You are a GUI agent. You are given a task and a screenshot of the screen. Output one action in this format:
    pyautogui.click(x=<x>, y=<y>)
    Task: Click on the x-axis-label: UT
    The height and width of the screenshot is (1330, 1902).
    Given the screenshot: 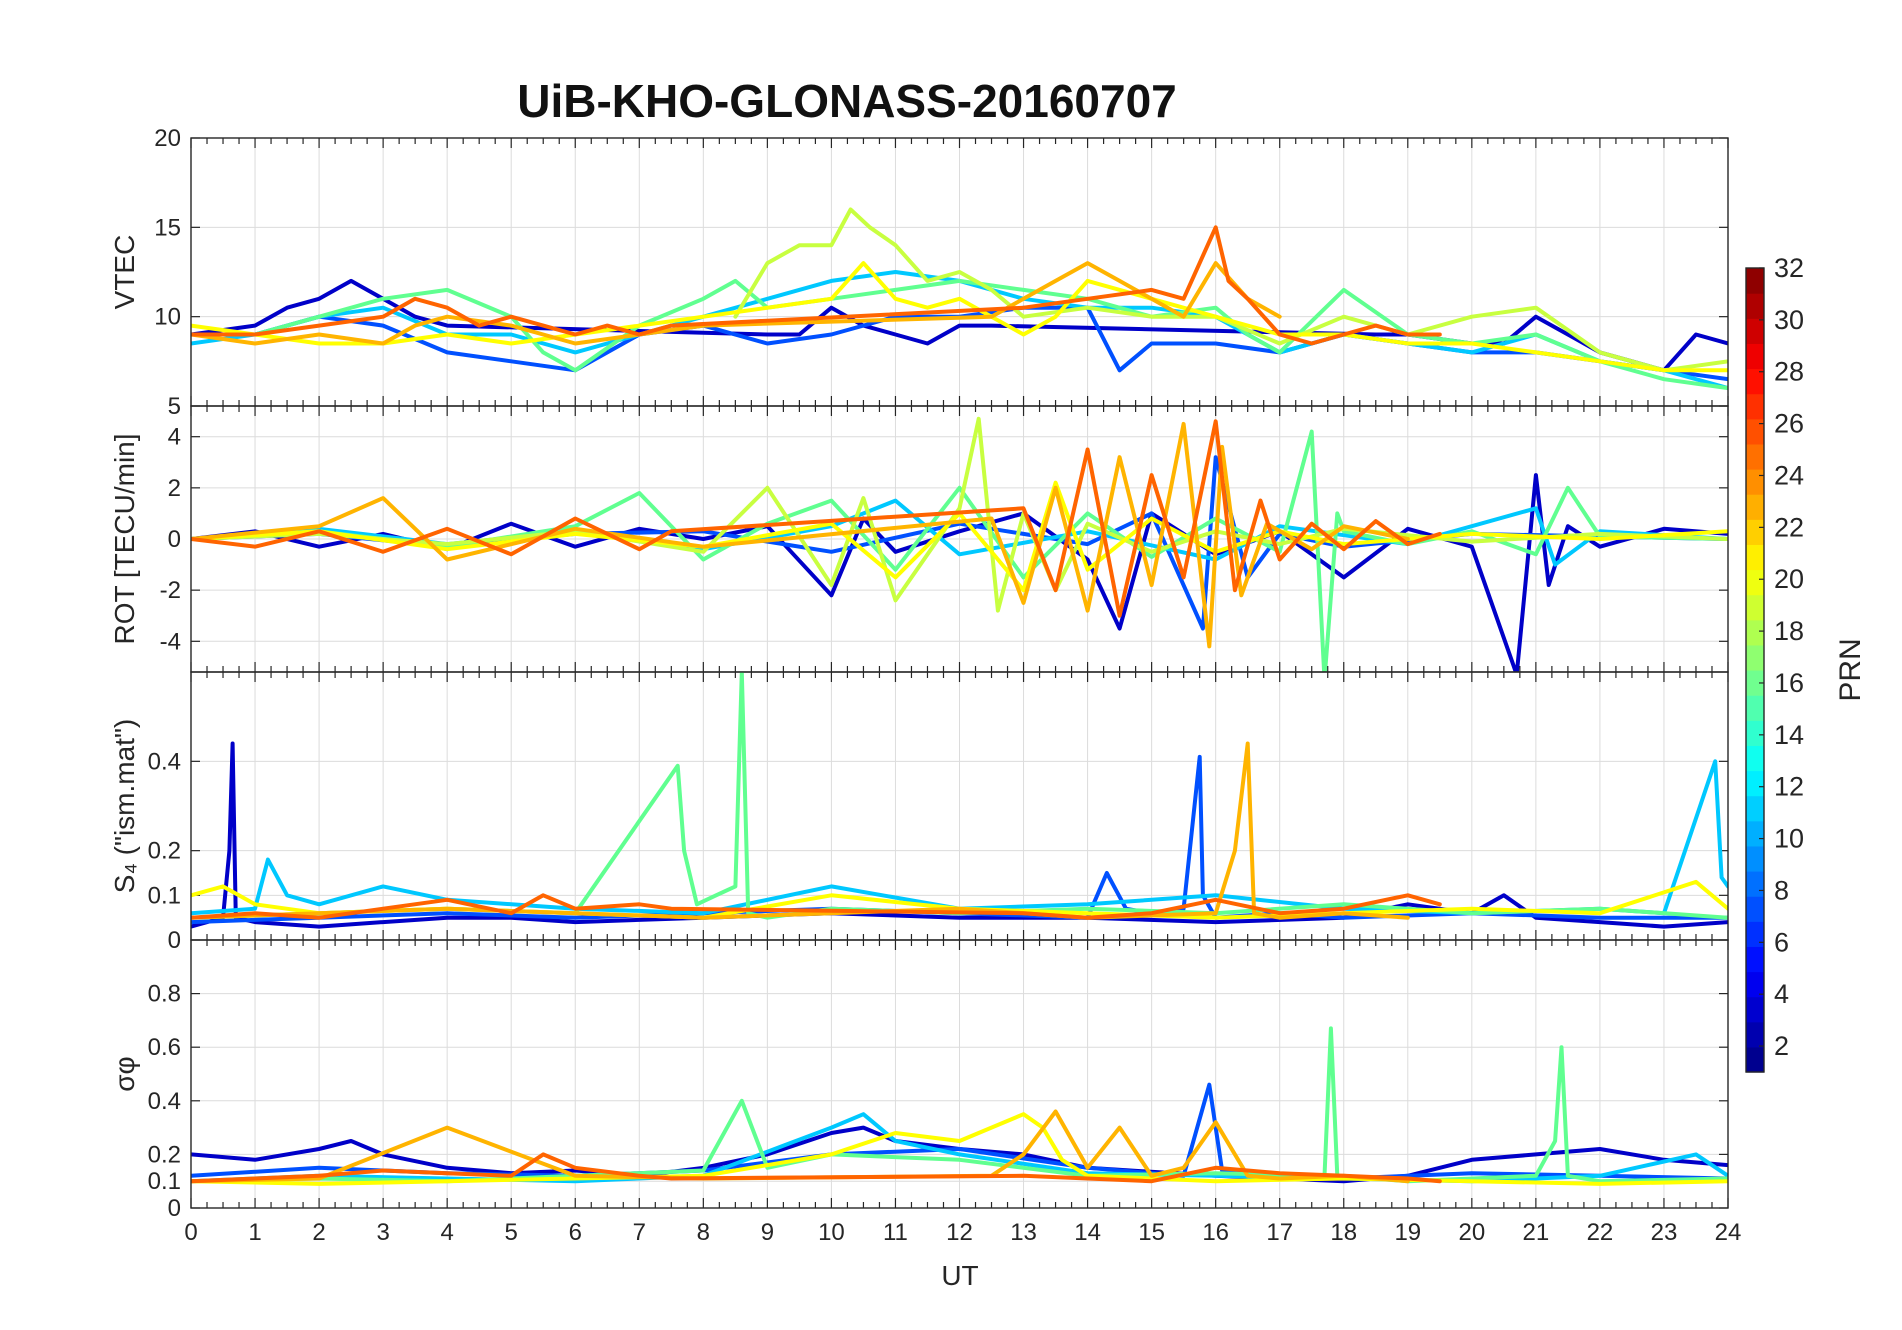 What is the action you would take?
    pyautogui.click(x=959, y=1275)
    